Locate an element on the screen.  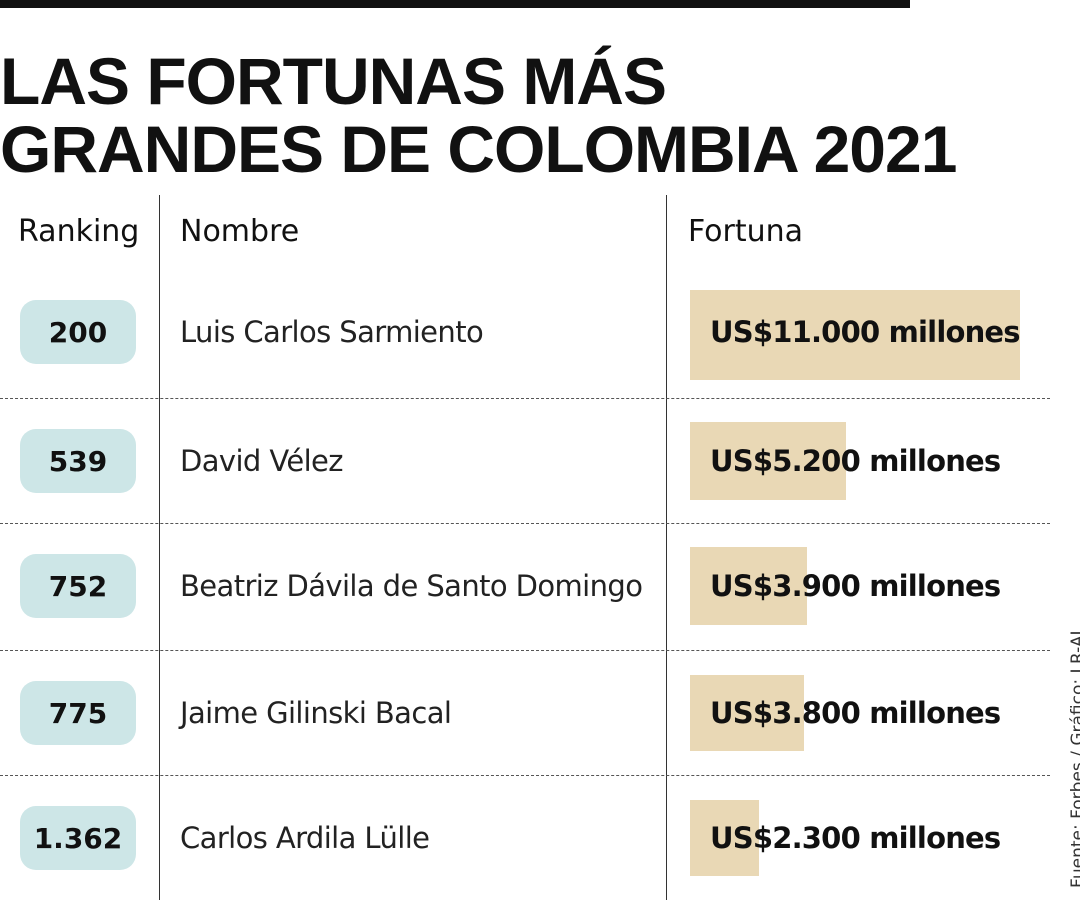
rank-badge: 1.362 is located at coordinates (78, 838).